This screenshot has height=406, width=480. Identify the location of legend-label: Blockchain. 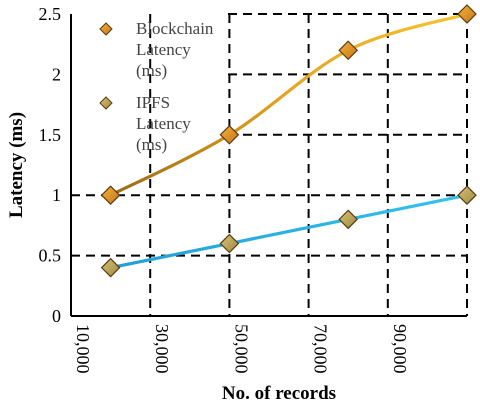
(175, 28).